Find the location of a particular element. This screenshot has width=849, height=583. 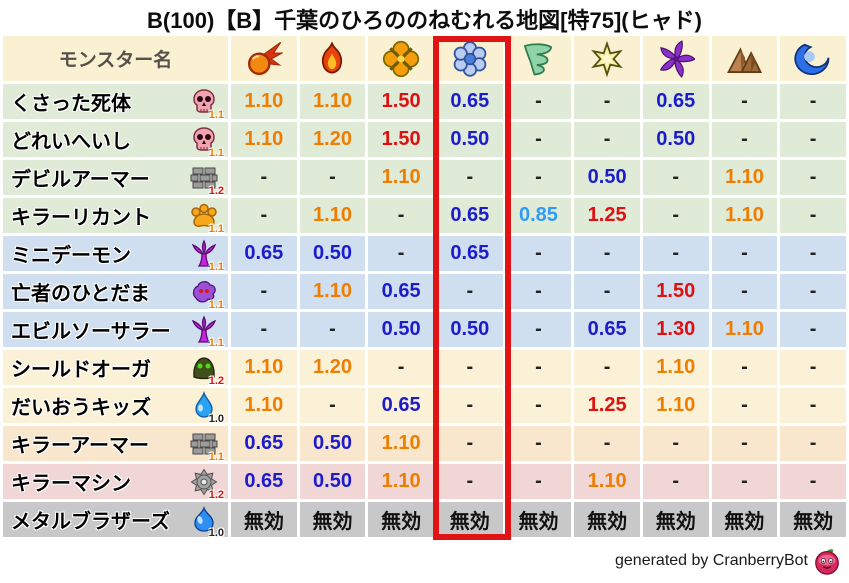

element-column-header-flame is located at coordinates (332, 58).